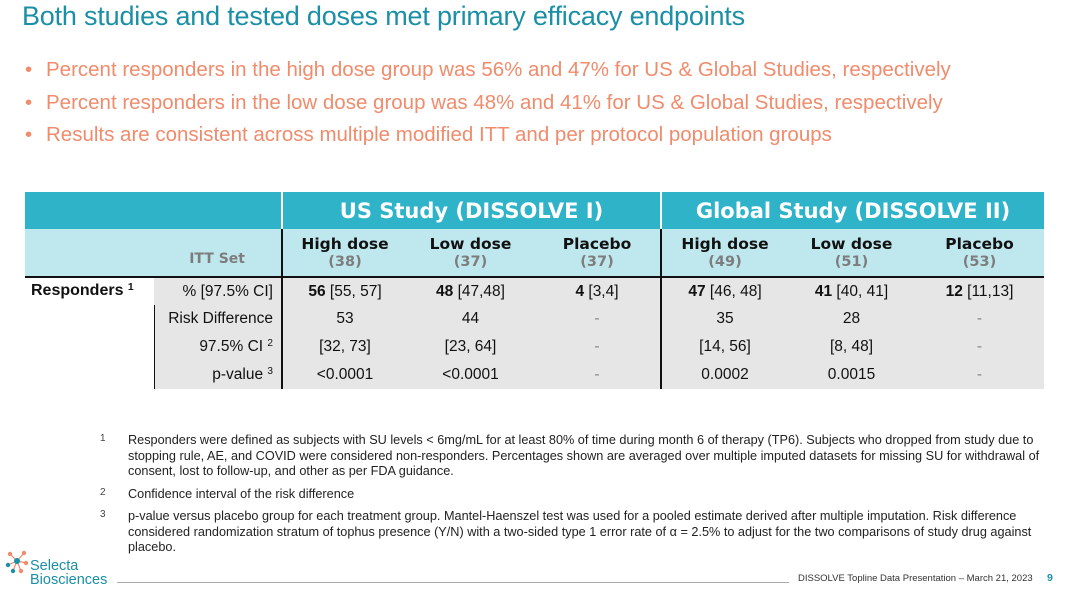  Describe the element at coordinates (238, 375) in the screenshot. I see `row-label-text: p-value` at that location.